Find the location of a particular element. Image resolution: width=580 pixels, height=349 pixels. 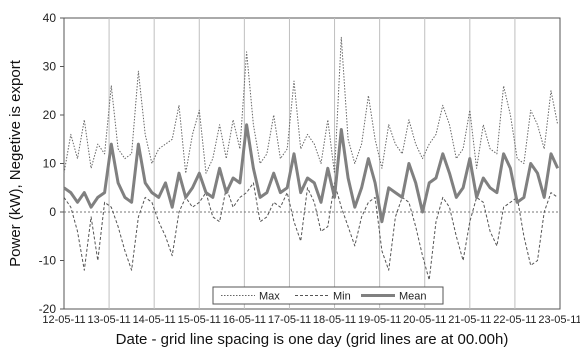

x-tick-label: 13-05-11 is located at coordinates (108, 320).